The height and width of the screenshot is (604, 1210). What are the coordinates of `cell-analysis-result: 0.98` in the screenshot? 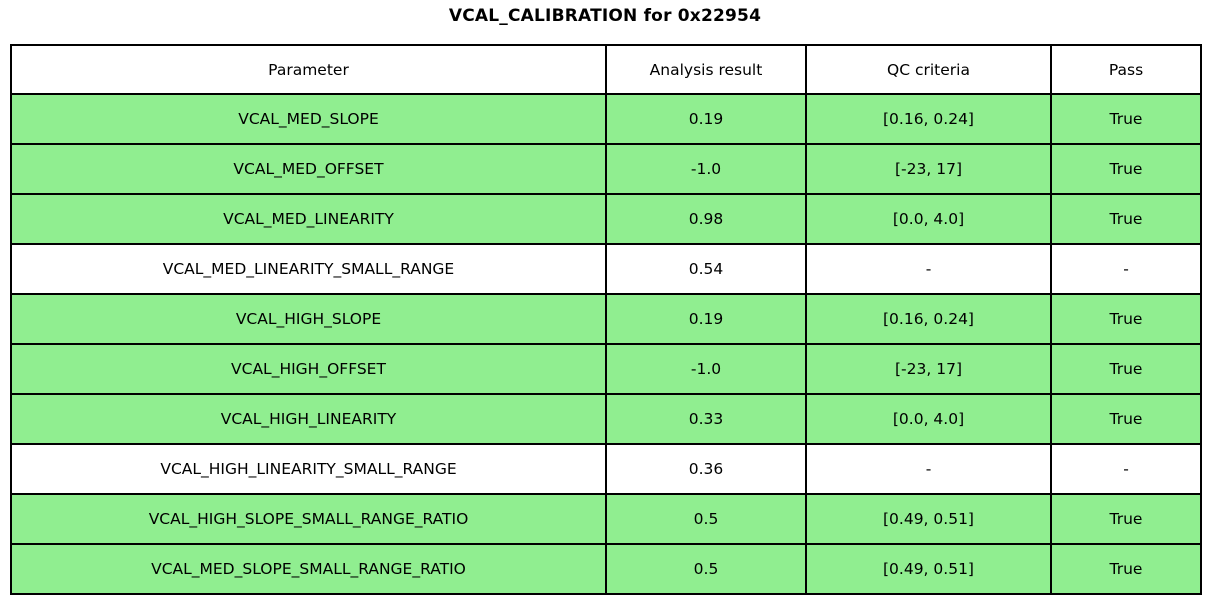 It's located at (706, 219).